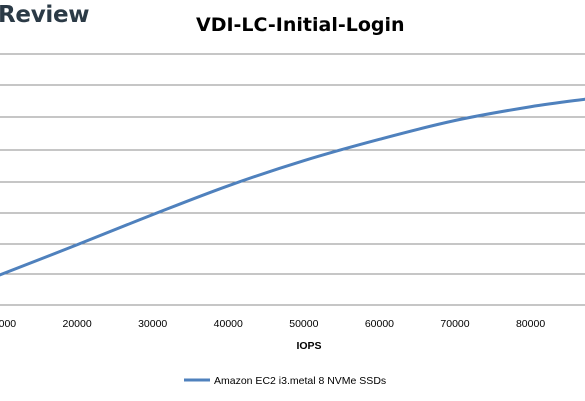 The image size is (585, 401). What do you see at coordinates (300, 381) in the screenshot?
I see `legend-label: Amazon EC2 i3.metal 8 NVMe SSDs` at bounding box center [300, 381].